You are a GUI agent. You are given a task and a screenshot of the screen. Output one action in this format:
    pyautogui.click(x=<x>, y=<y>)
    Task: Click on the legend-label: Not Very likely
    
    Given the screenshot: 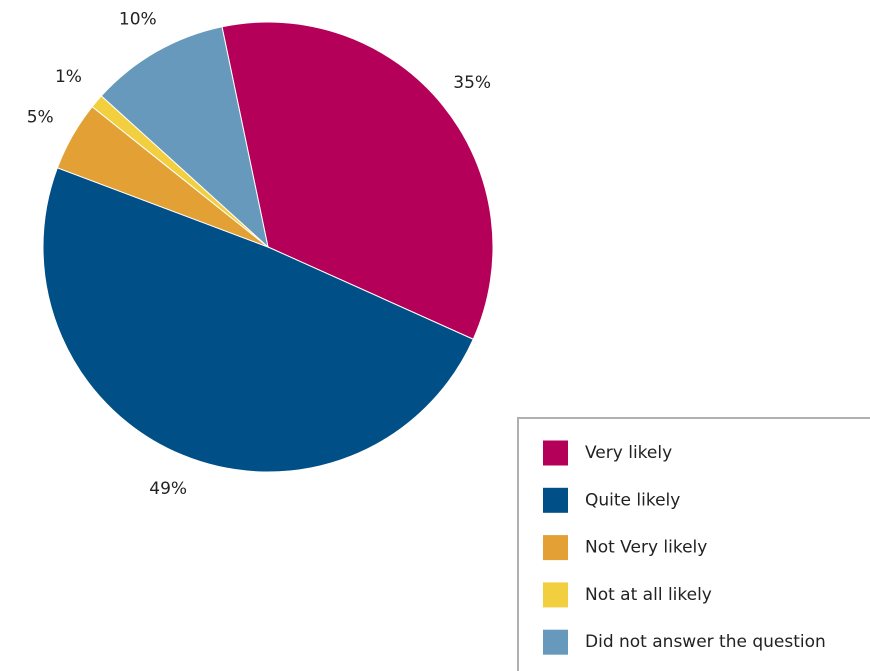 What is the action you would take?
    pyautogui.click(x=646, y=548)
    